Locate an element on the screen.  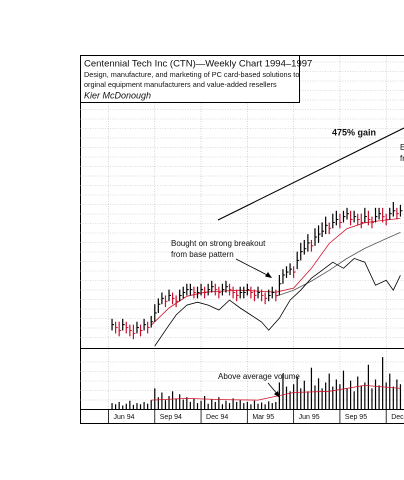
author: Kier McDonough is located at coordinates (117, 95).